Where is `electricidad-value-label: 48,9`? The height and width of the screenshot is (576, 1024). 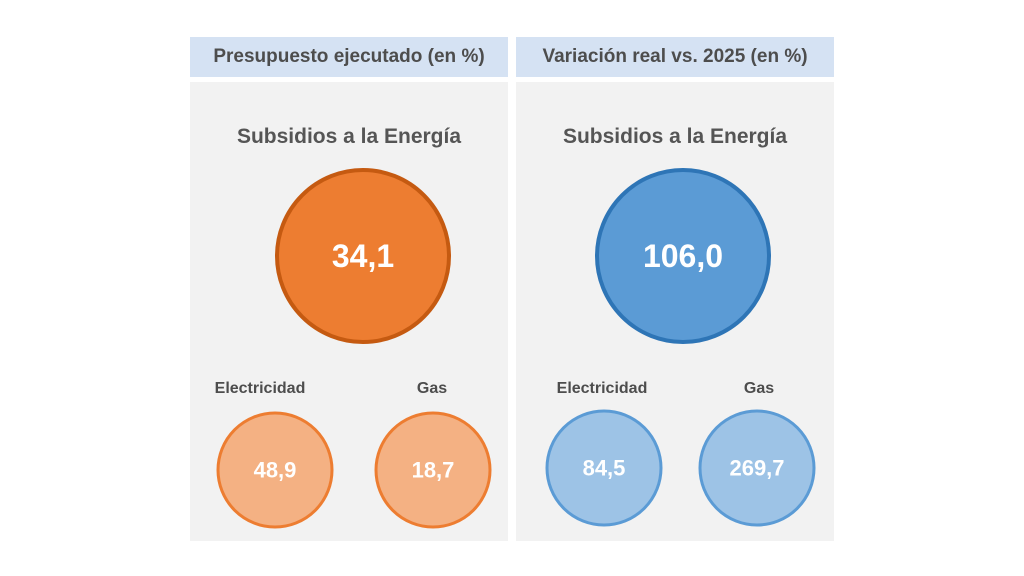 electricidad-value-label: 48,9 is located at coordinates (275, 470).